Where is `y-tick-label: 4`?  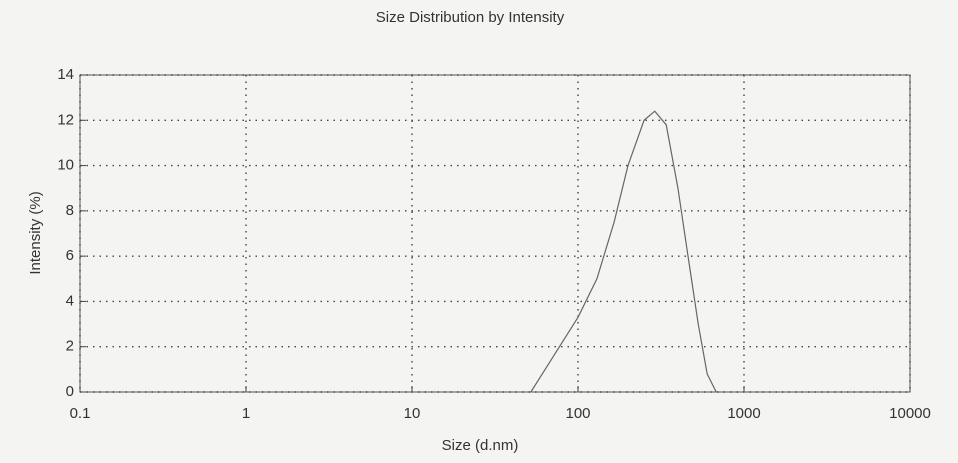 y-tick-label: 4 is located at coordinates (70, 300).